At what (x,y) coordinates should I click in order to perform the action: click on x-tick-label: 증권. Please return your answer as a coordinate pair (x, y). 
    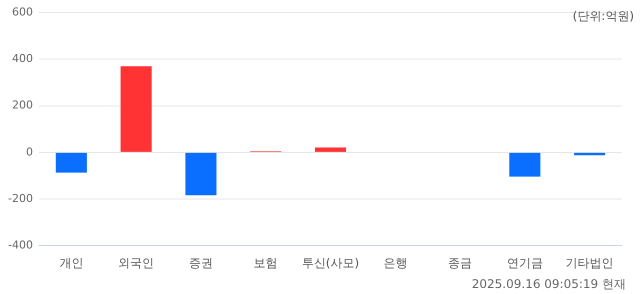
    Looking at the image, I should click on (200, 263).